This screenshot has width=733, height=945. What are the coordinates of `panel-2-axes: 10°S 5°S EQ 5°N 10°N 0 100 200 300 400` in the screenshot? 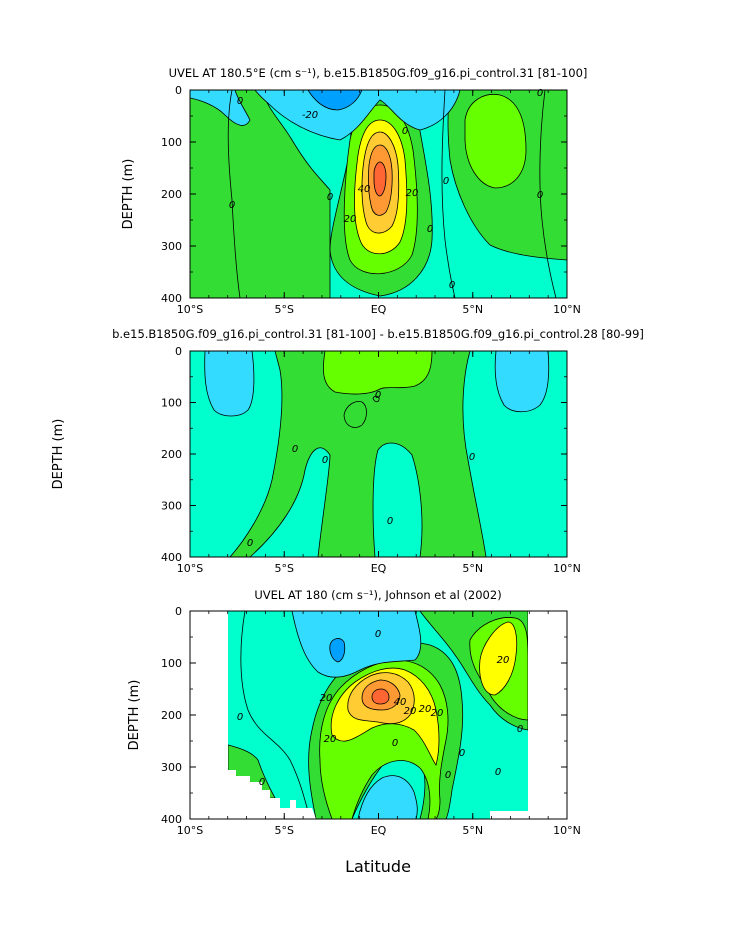 It's located at (371, 460).